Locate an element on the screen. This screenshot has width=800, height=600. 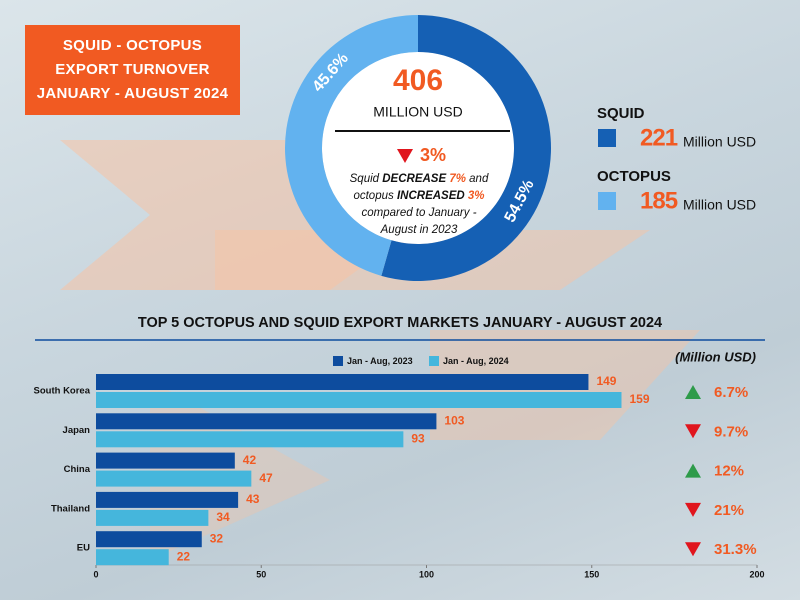
note-text: INCREASED is located at coordinates (430, 196).